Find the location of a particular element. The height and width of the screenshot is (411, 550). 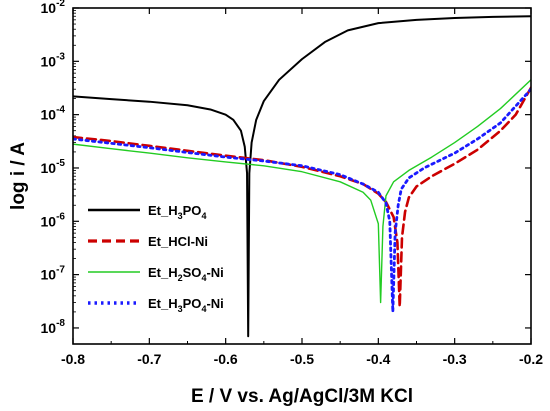

y-axis-title: log i / A is located at coordinates (18, 176).